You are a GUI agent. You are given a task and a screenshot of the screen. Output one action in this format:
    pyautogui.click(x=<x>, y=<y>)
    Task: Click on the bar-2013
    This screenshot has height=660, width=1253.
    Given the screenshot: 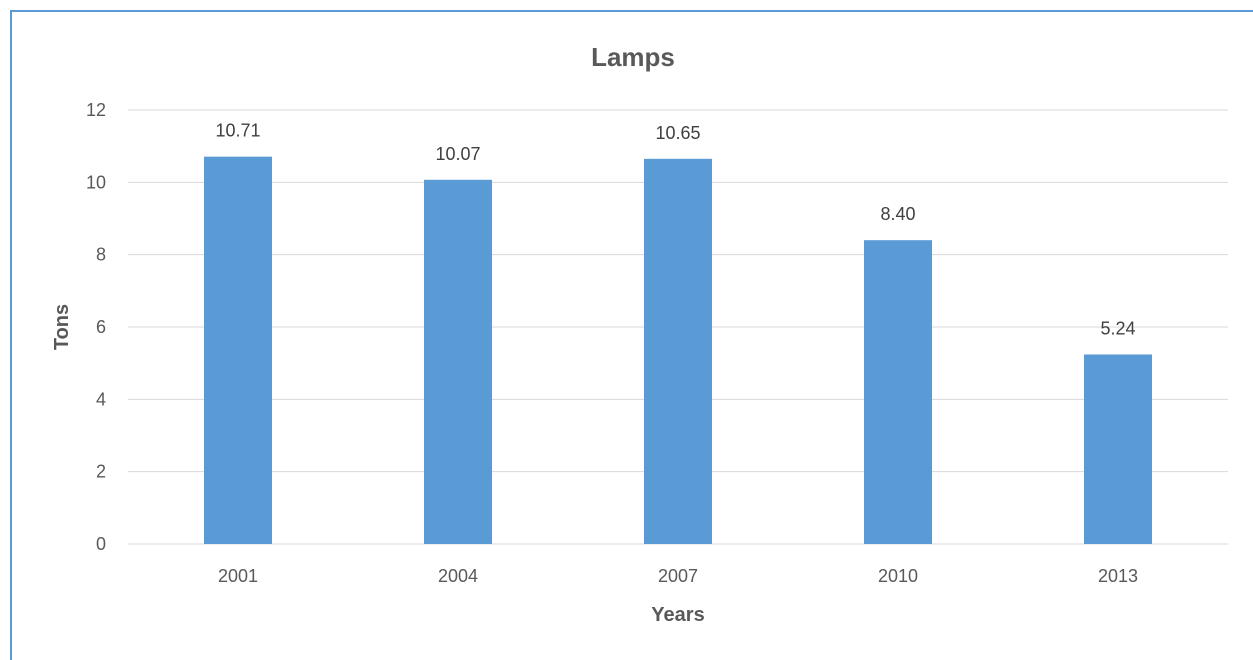 What is the action you would take?
    pyautogui.click(x=1118, y=449)
    